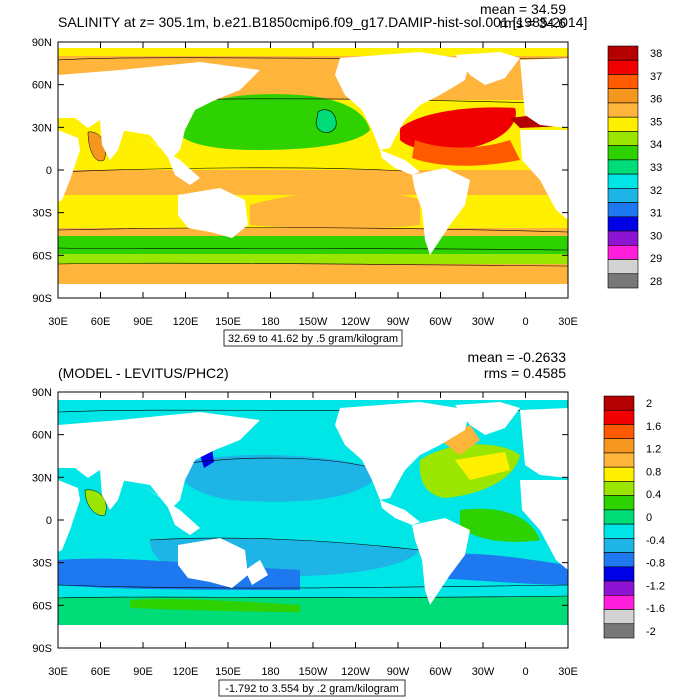 This screenshot has height=700, width=700. I want to click on panel1-rms: rms = 34.6, so click(532, 23).